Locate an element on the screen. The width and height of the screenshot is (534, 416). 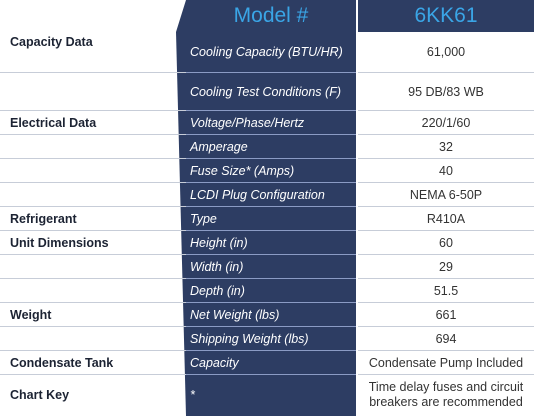
row-spec-label: Shipping Weight (lbs) is located at coordinates (249, 338).